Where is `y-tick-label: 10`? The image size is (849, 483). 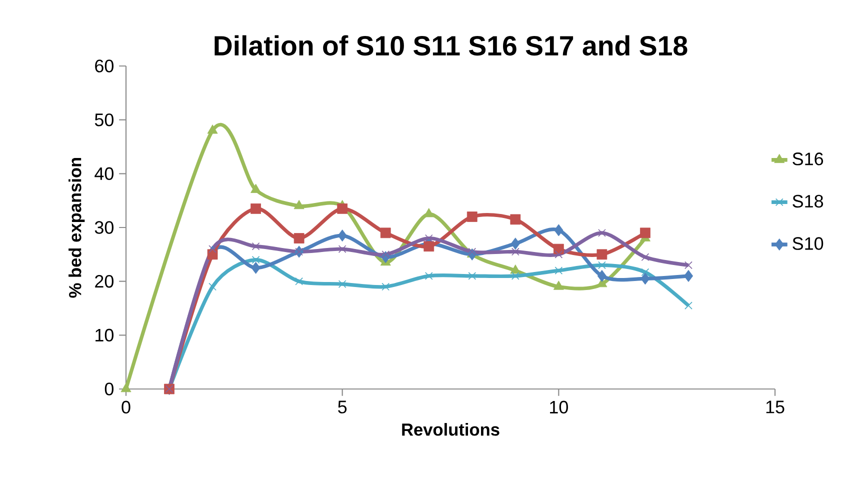 y-tick-label: 10 is located at coordinates (105, 335).